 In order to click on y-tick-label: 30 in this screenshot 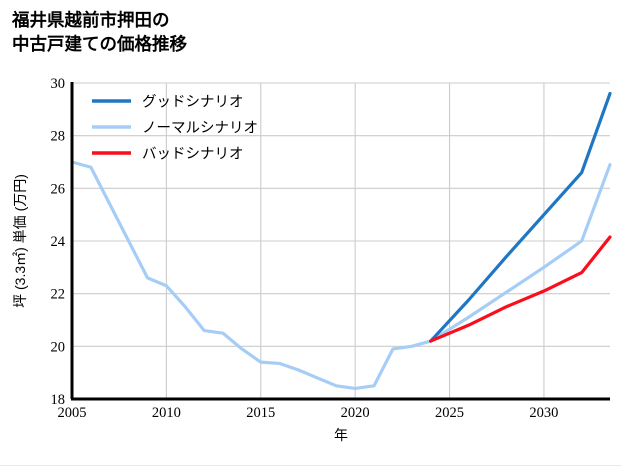, I will do `click(58, 84)`.